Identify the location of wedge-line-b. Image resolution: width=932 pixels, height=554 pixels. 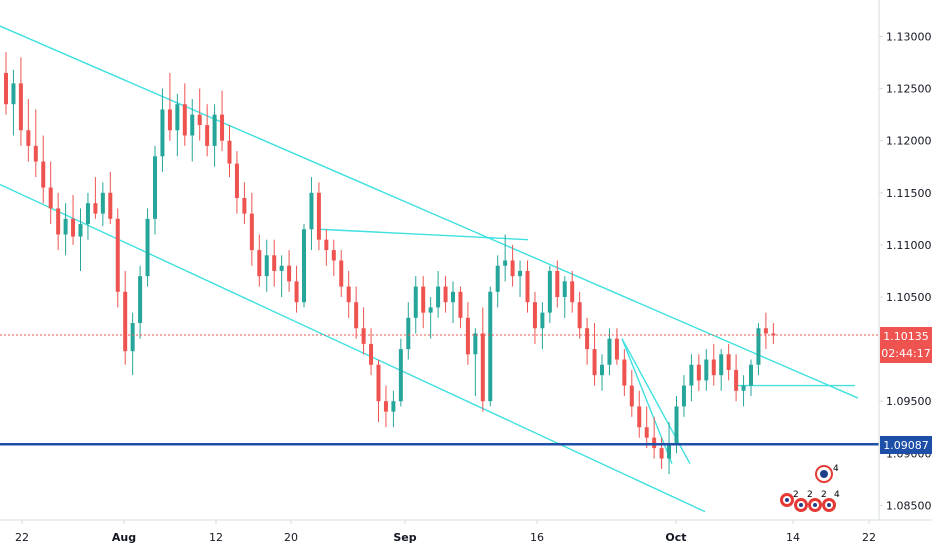
(656, 401).